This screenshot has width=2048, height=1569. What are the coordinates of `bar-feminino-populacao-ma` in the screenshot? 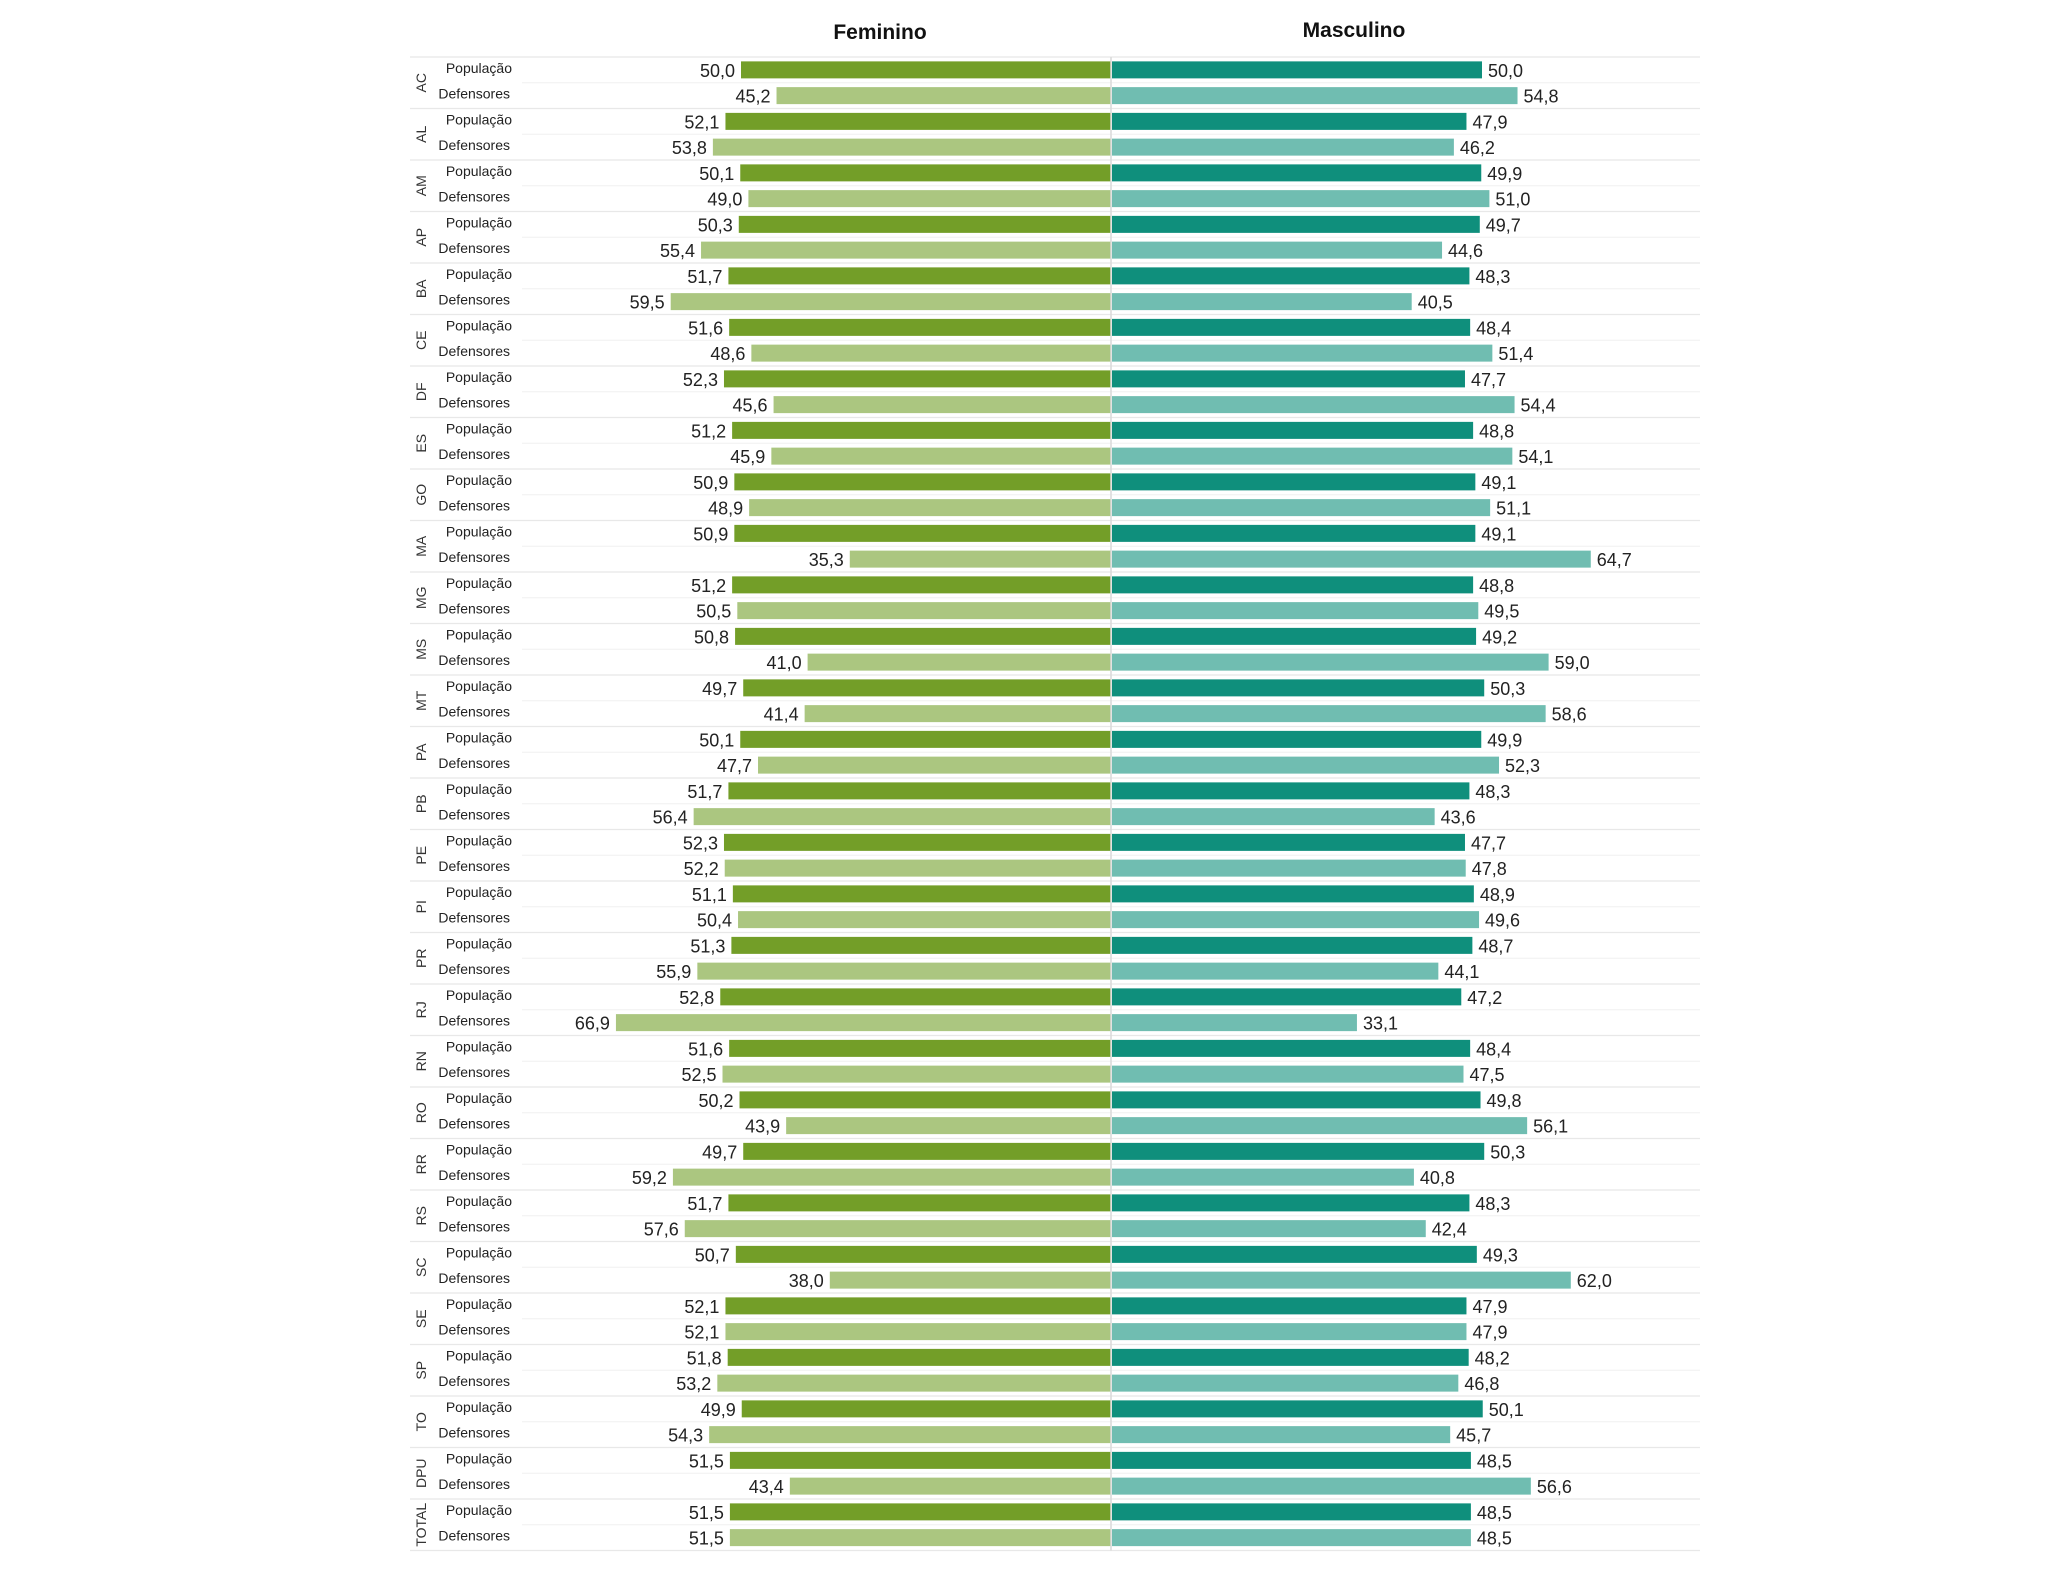 It's located at (922, 533).